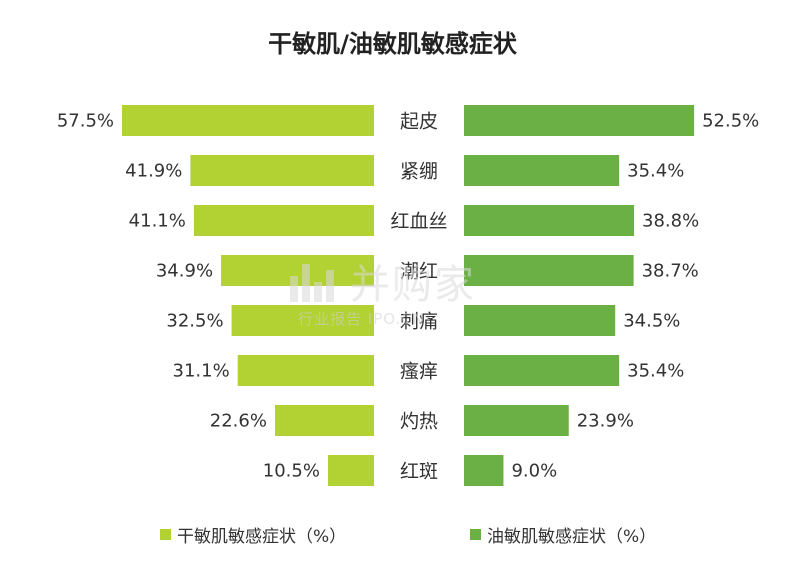 This screenshot has width=785, height=580. I want to click on legend-item-oily: 油敏肌敏感症状（%）, so click(563, 534).